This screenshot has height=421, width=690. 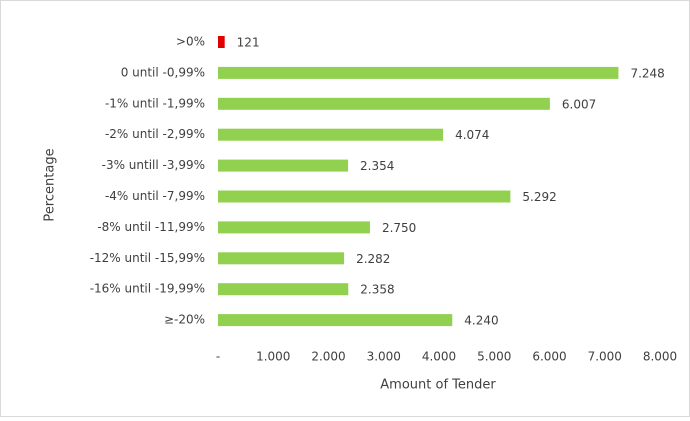 I want to click on value-label: 2.282, so click(x=373, y=259).